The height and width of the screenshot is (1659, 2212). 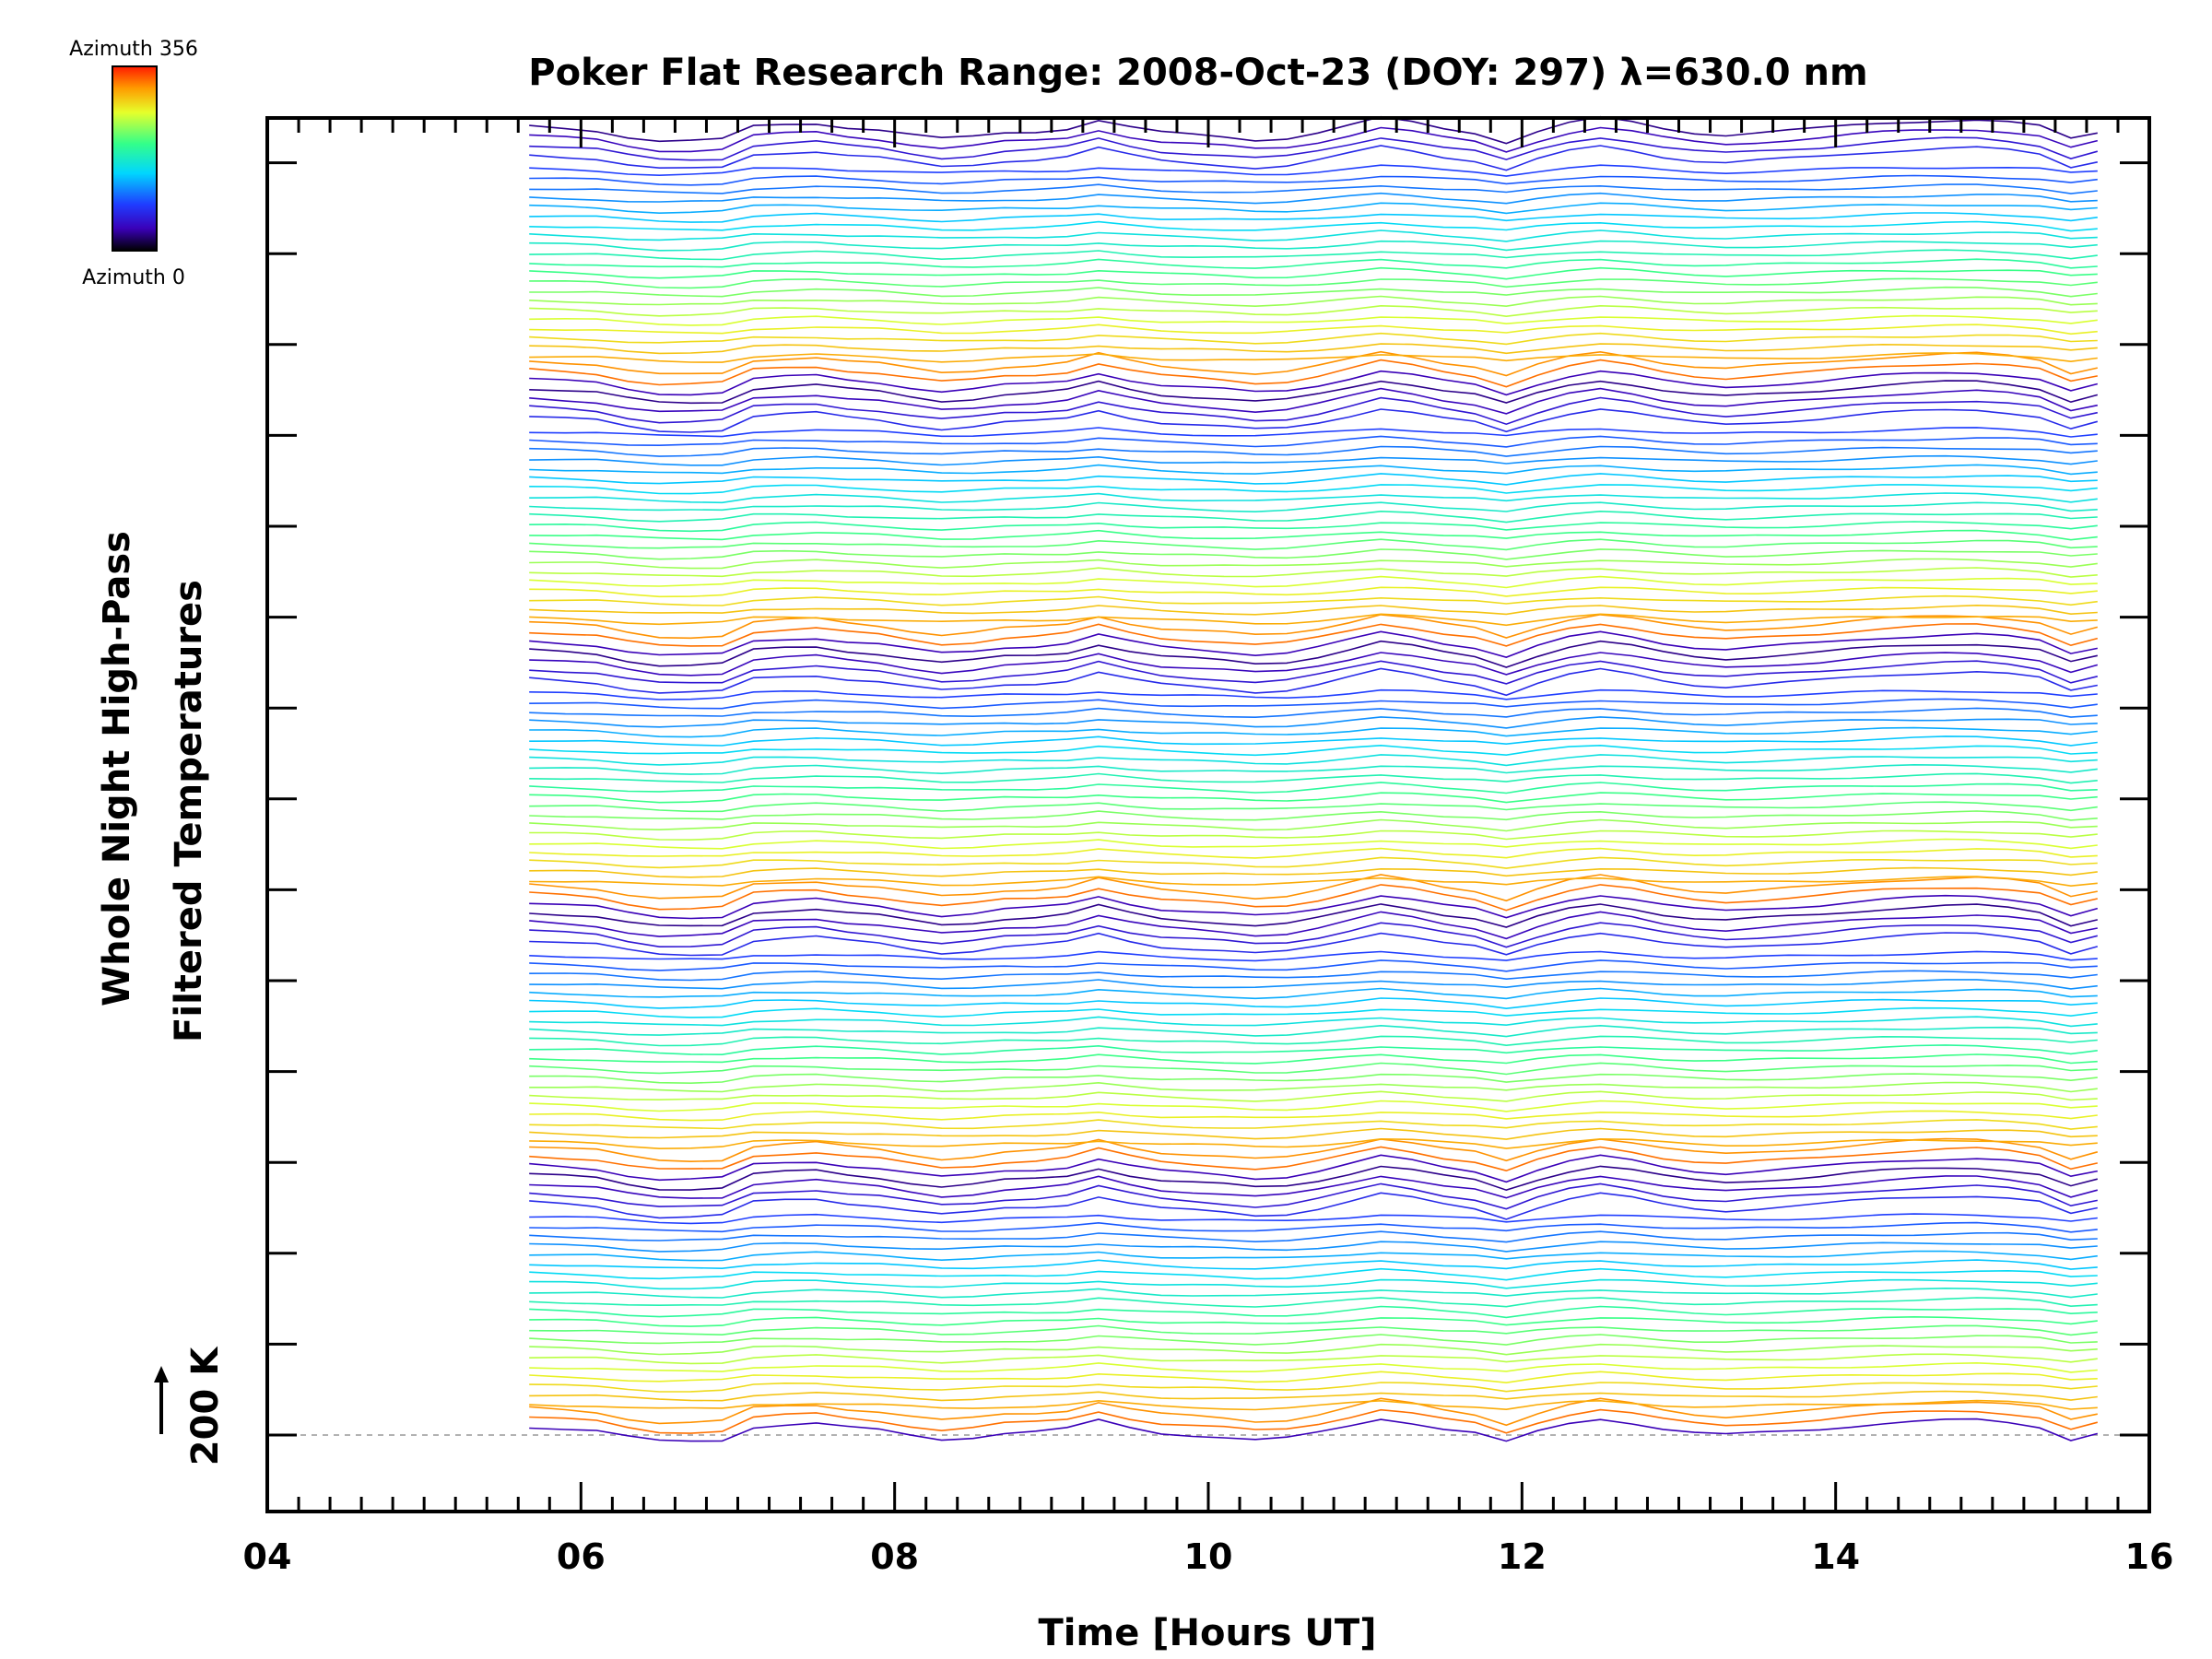 I want to click on x-tick-label: 16, so click(x=2149, y=1556).